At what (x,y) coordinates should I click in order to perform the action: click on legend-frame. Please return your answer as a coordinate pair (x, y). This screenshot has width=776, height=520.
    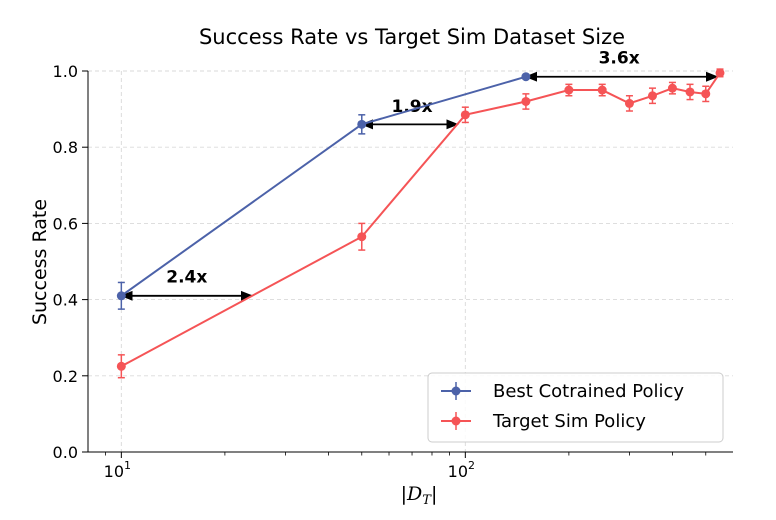
    Looking at the image, I should click on (575, 407).